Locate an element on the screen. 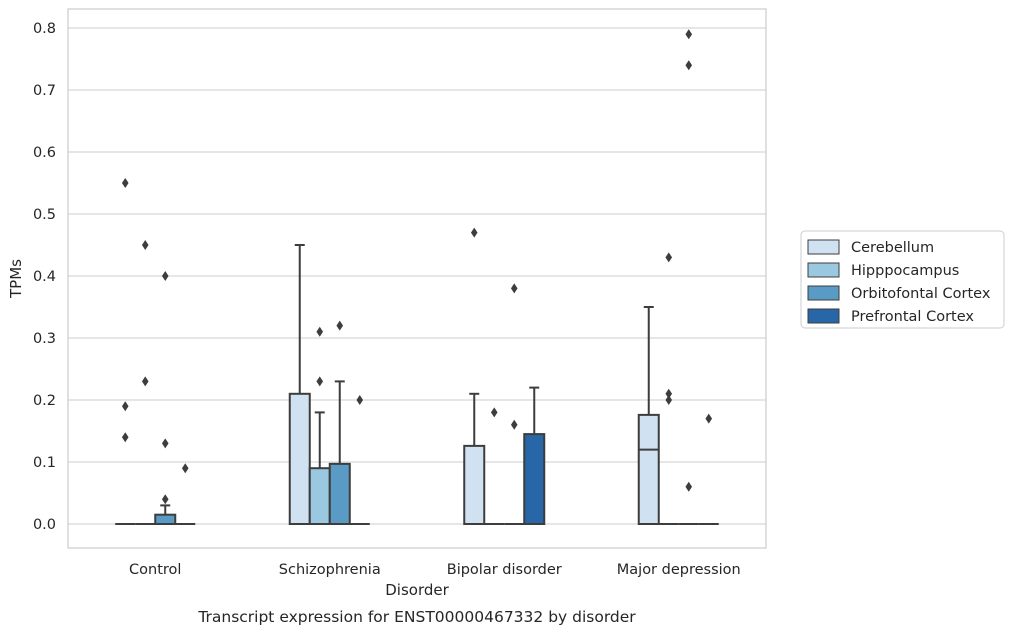 This screenshot has height=638, width=1014. x-tick-label: Control is located at coordinates (155, 570).